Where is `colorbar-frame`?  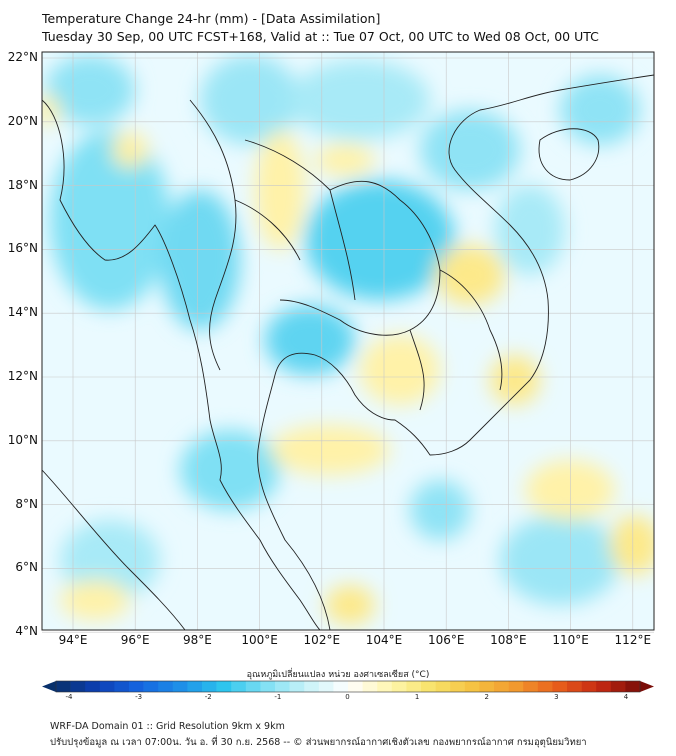 colorbar-frame is located at coordinates (348, 686).